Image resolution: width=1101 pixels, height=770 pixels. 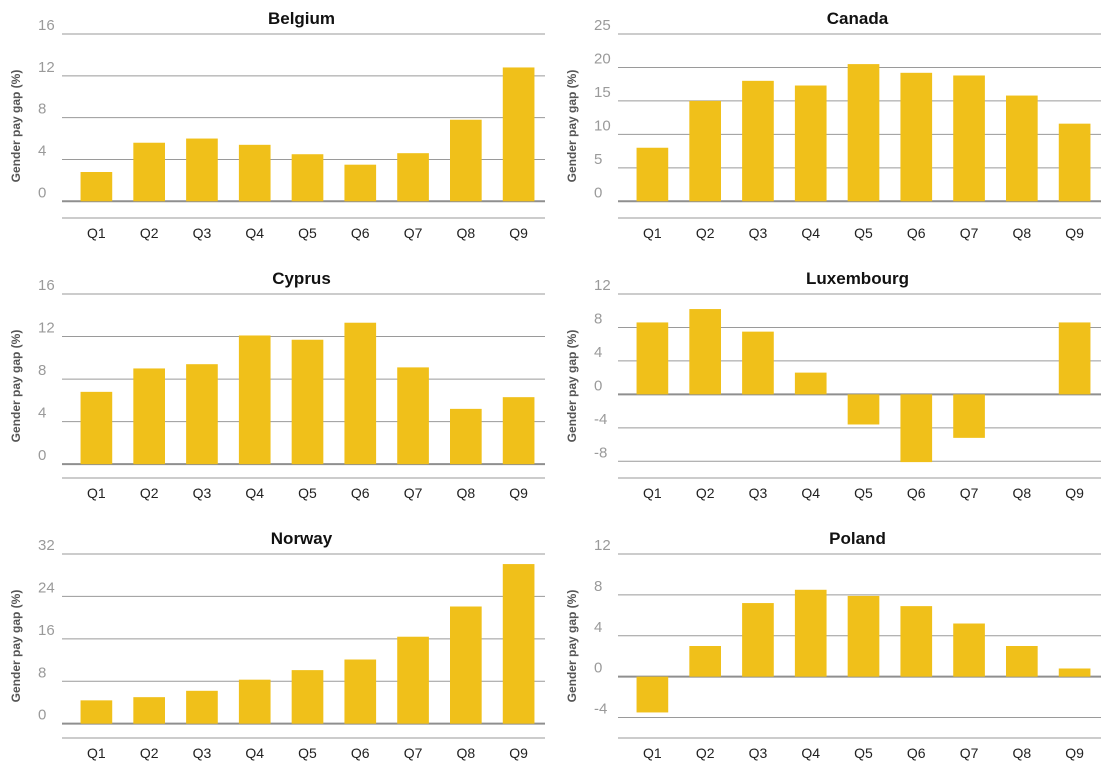 What do you see at coordinates (602, 92) in the screenshot?
I see `y-tick-label: 15` at bounding box center [602, 92].